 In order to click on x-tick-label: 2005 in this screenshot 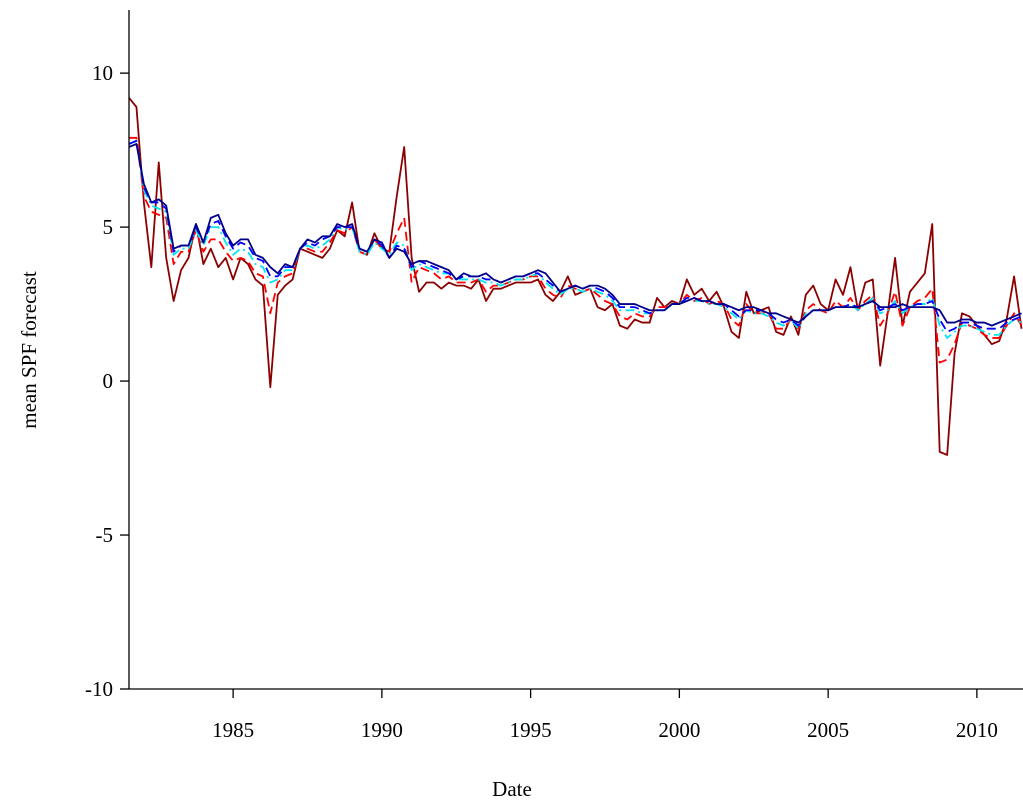, I will do `click(828, 730)`.